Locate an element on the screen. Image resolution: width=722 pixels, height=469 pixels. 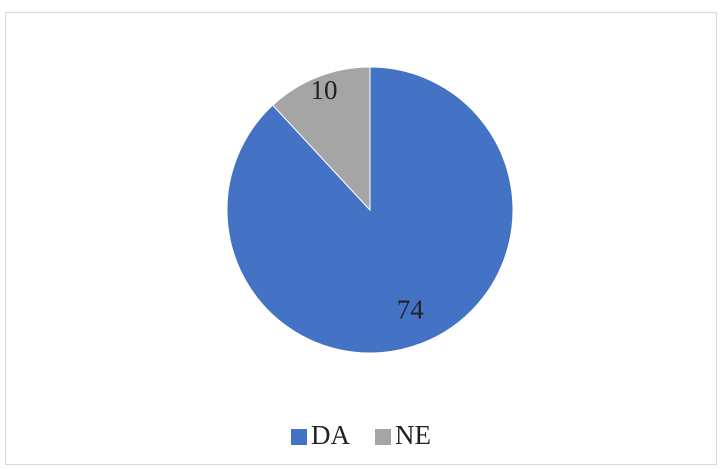
pie-slice is located at coordinates (321, 139).